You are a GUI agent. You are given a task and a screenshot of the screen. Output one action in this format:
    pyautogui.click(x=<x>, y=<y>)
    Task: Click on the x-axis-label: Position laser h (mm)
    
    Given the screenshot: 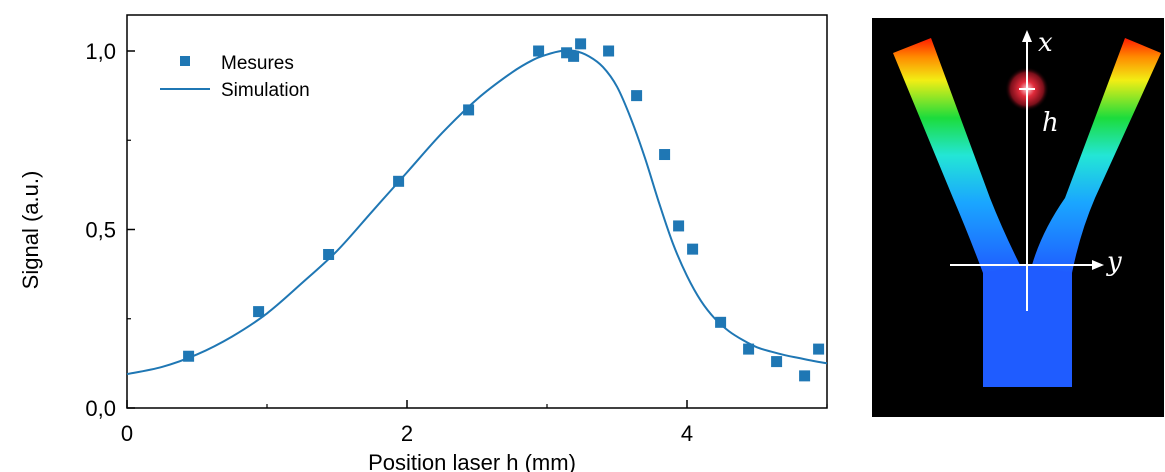 What is the action you would take?
    pyautogui.click(x=472, y=461)
    